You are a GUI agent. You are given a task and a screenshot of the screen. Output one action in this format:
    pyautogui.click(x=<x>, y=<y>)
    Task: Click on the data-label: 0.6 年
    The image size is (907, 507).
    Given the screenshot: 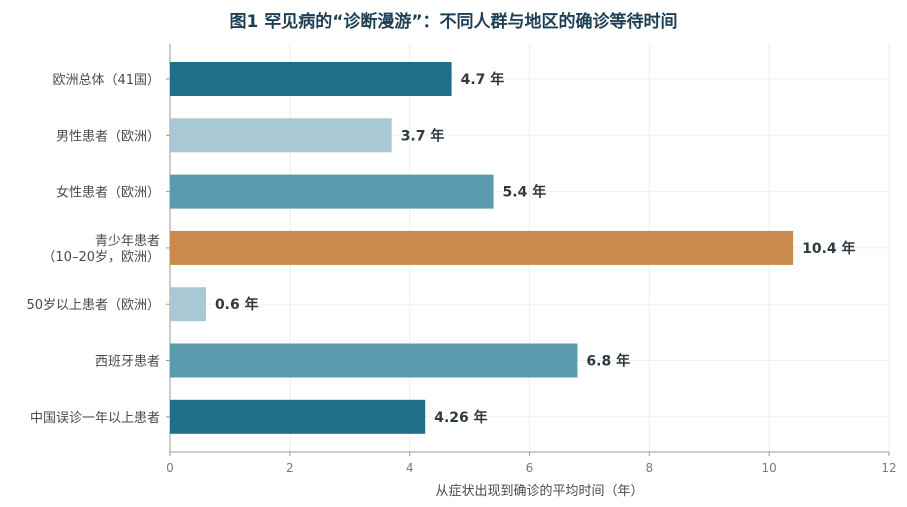 What is the action you would take?
    pyautogui.click(x=237, y=304)
    